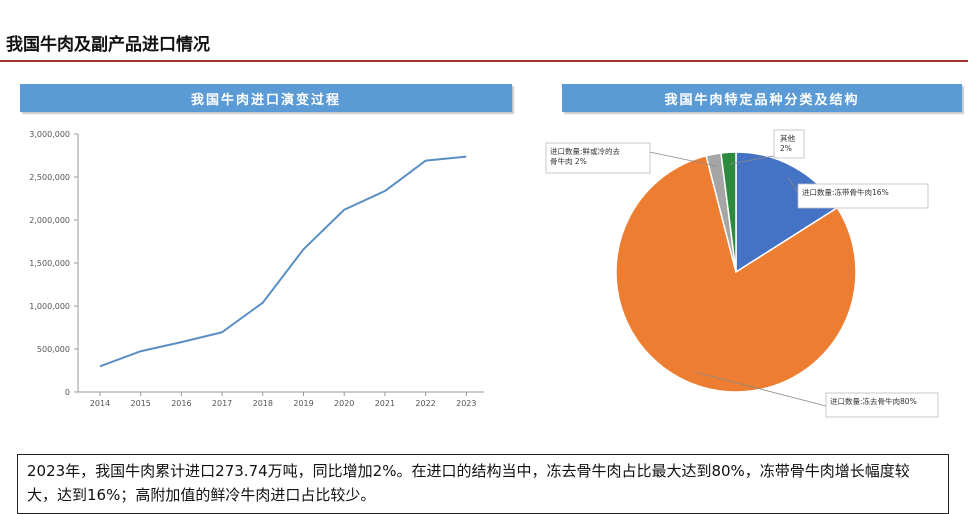 Image resolution: width=968 pixels, height=514 pixels. I want to click on y-tick-label: 500,000, so click(53, 349).